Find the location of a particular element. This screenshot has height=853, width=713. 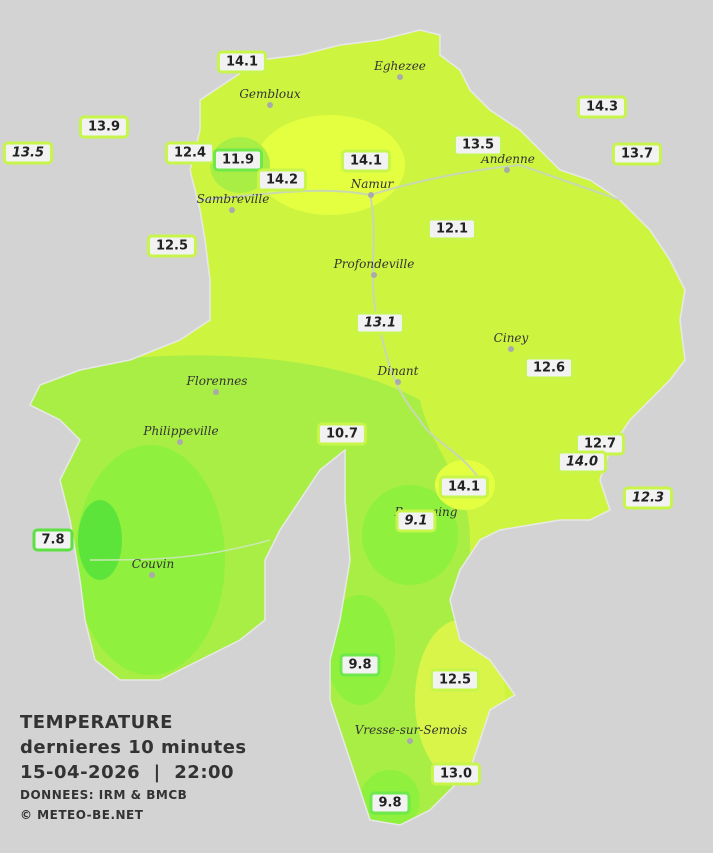

city-name: Dinant is located at coordinates (398, 371).